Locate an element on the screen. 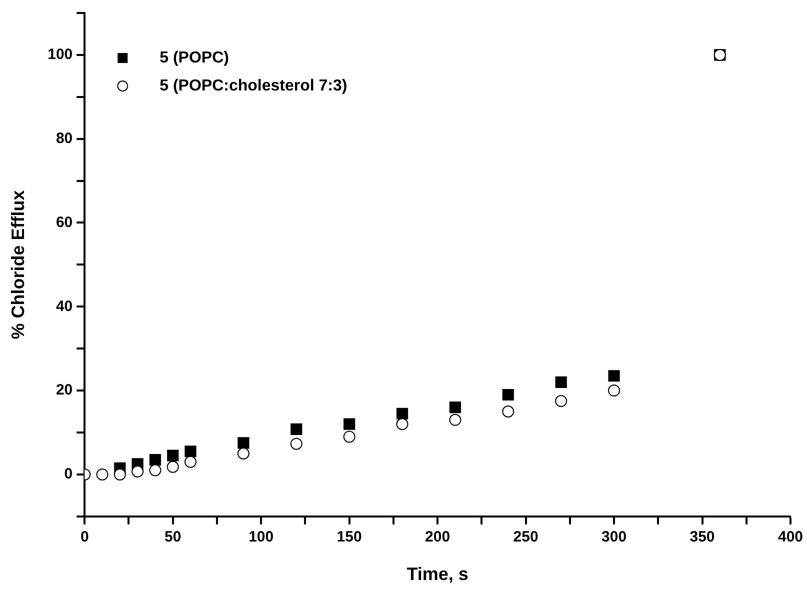  x-tick-label: 300 is located at coordinates (614, 537).